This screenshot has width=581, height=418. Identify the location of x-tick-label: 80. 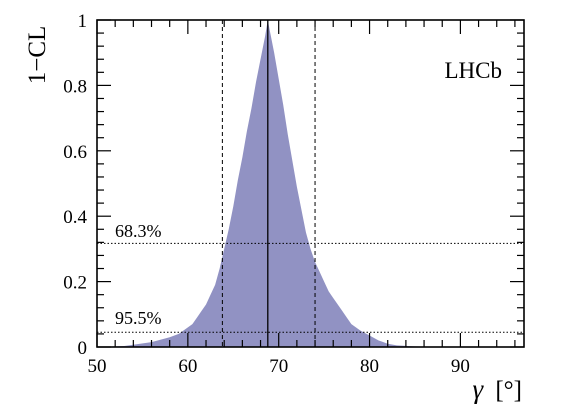
(369, 366).